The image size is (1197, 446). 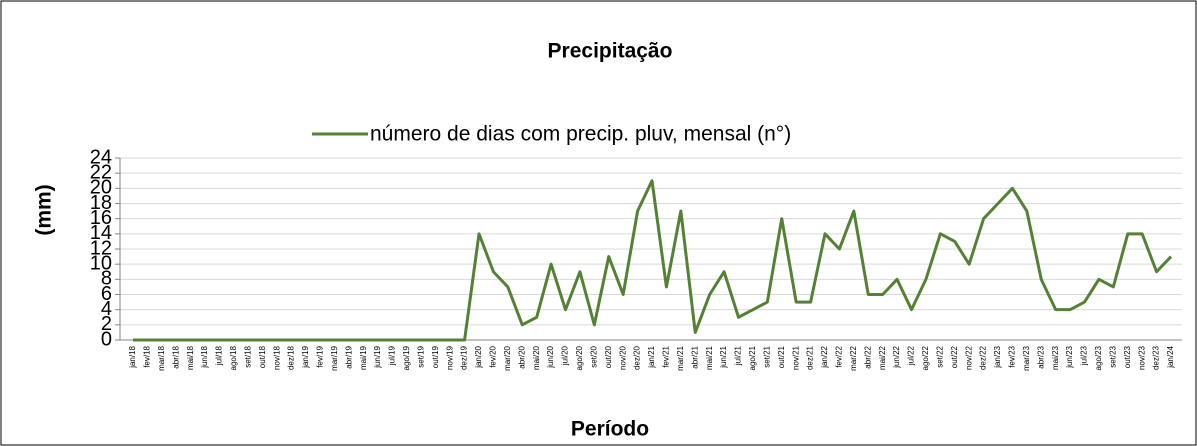 I want to click on x-tick-label: out/18, so click(x=262, y=356).